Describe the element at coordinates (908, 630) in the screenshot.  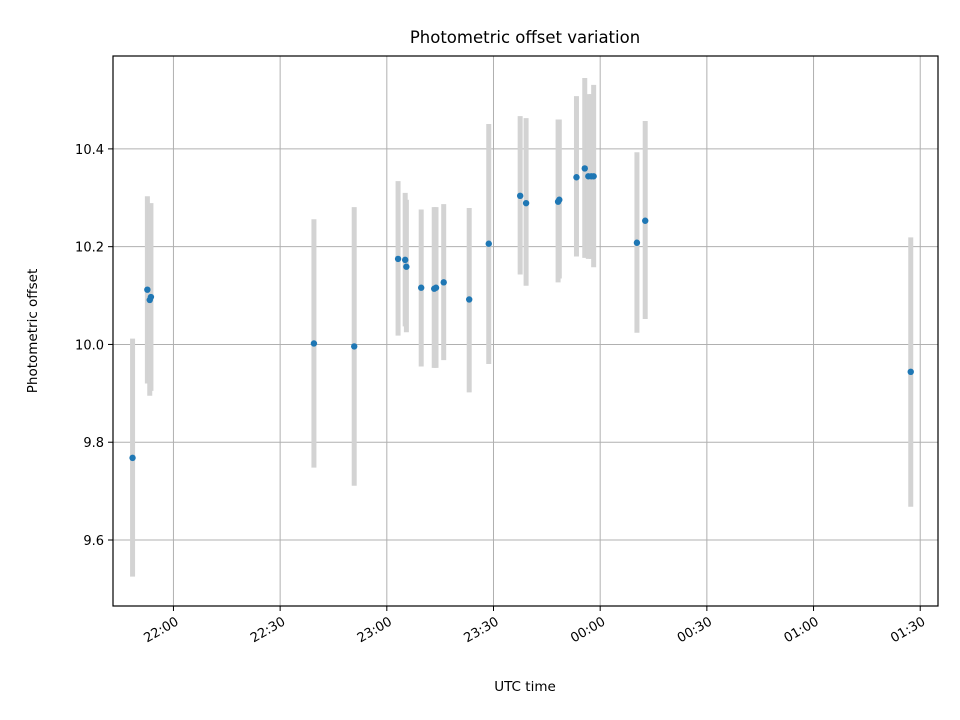
I see `x-tick-label: 01:30` at that location.